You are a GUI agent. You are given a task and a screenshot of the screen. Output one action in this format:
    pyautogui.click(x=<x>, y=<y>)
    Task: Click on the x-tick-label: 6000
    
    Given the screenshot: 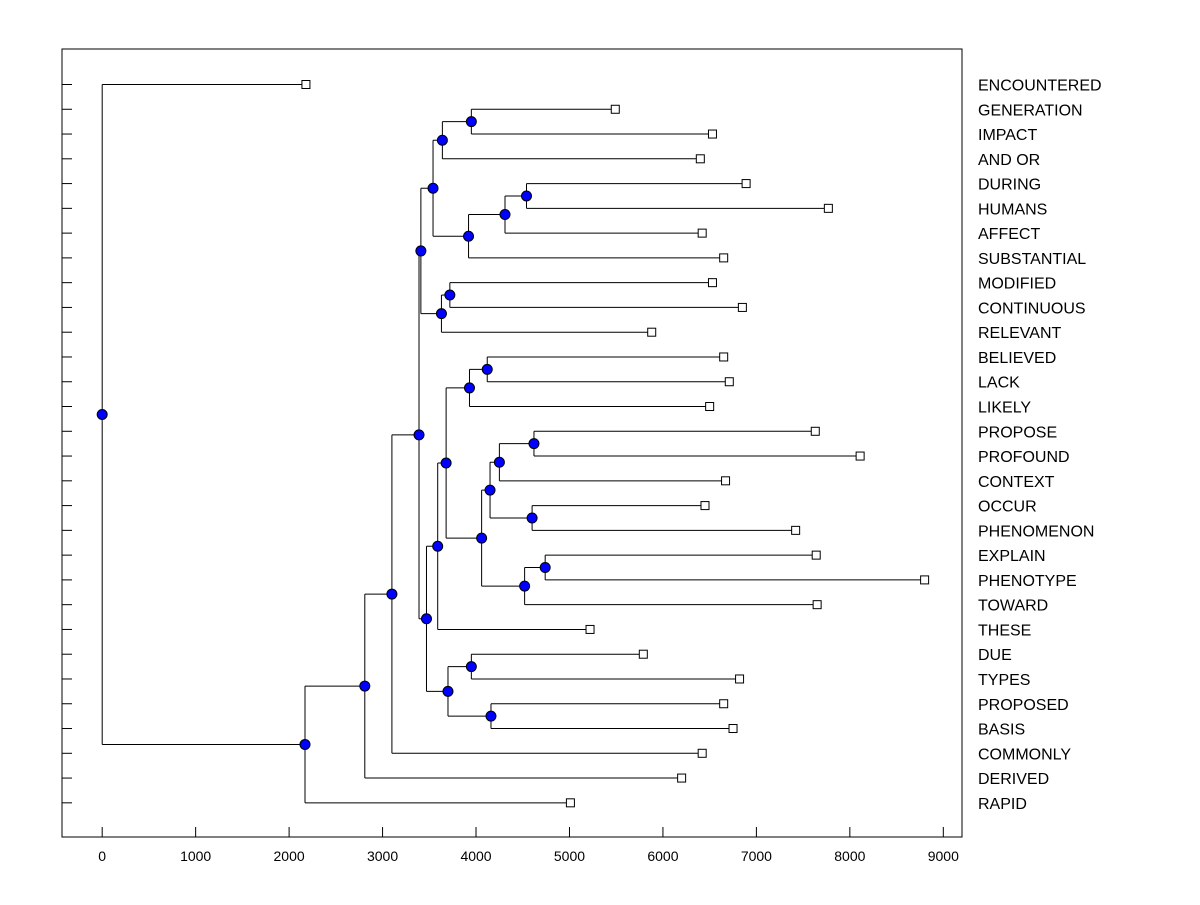 What is the action you would take?
    pyautogui.click(x=662, y=856)
    